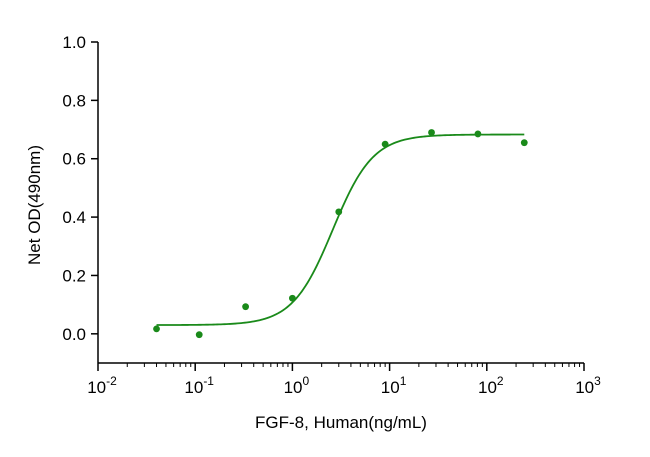  Describe the element at coordinates (208, 381) in the screenshot. I see `x-tick-exponent: -1` at that location.